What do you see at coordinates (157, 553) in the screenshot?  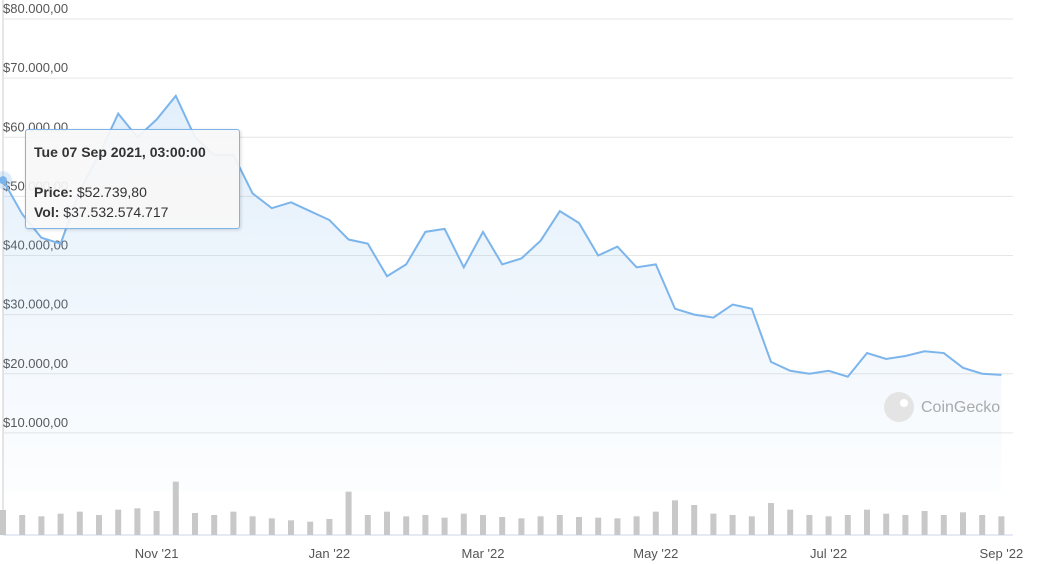 I see `x-tick-label: Nov '21` at bounding box center [157, 553].